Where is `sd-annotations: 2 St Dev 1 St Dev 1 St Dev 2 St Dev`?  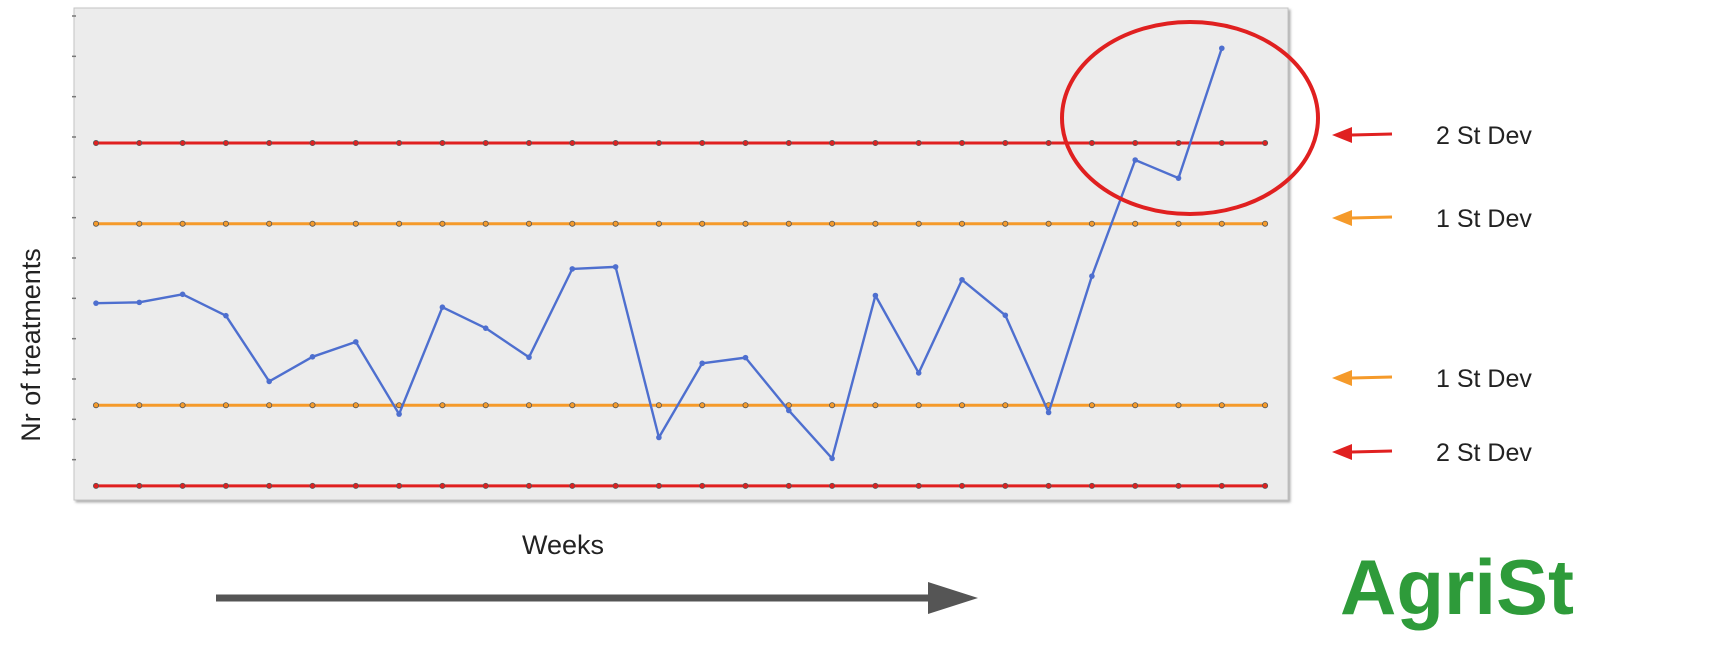 sd-annotations: 2 St Dev 1 St Dev 1 St Dev 2 St Dev is located at coordinates (1432, 294).